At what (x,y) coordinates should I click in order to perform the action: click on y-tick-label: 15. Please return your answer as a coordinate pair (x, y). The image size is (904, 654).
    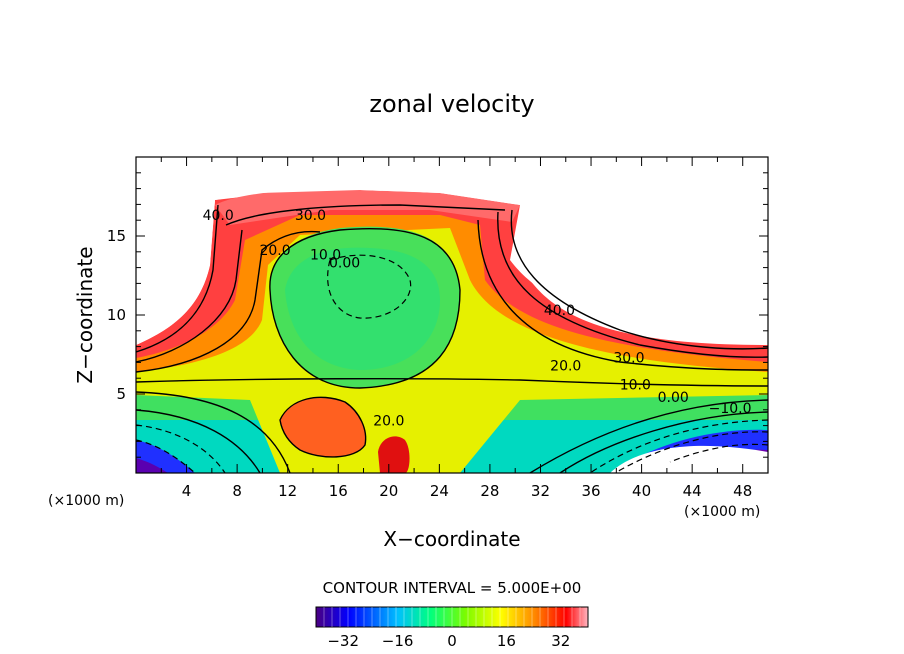
    Looking at the image, I should click on (116, 236).